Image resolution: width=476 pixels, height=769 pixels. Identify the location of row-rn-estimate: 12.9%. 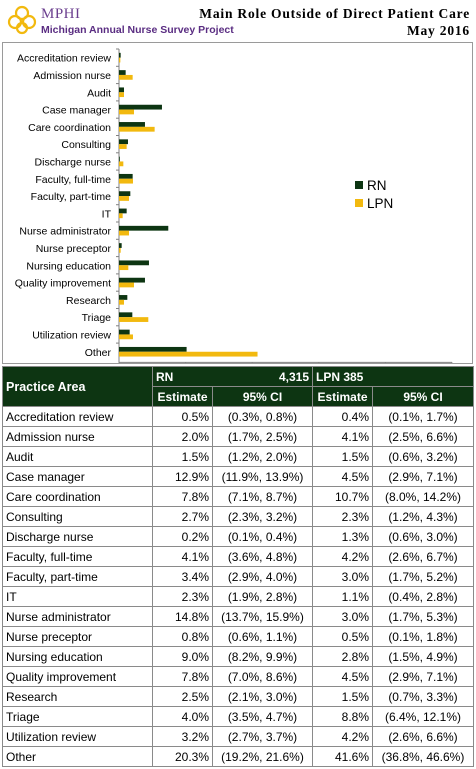
(182, 476).